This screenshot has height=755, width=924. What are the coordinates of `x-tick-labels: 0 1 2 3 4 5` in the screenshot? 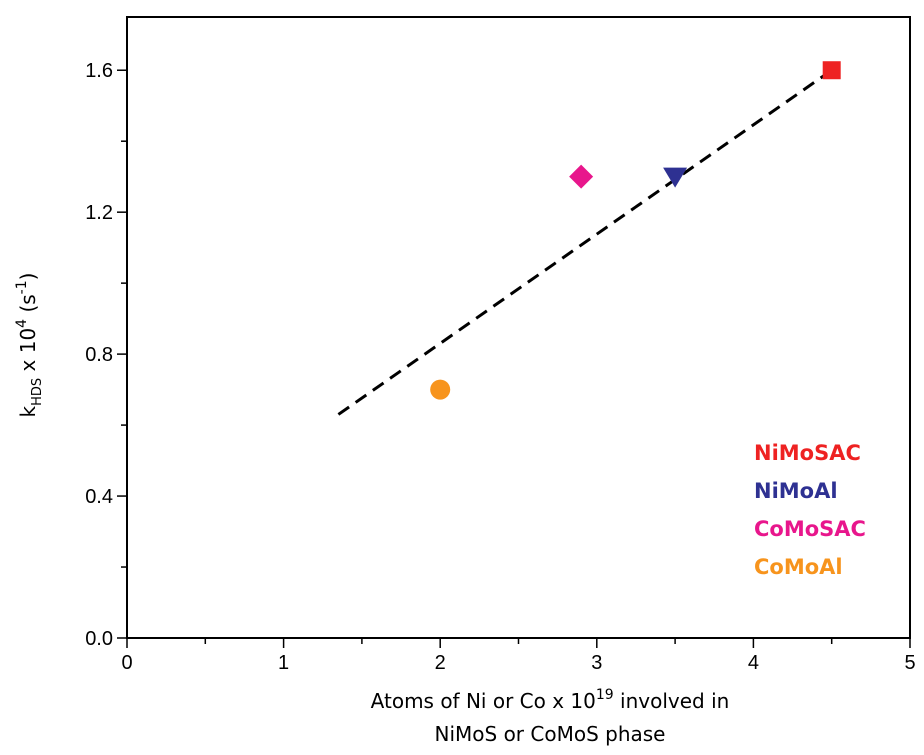 It's located at (518, 663).